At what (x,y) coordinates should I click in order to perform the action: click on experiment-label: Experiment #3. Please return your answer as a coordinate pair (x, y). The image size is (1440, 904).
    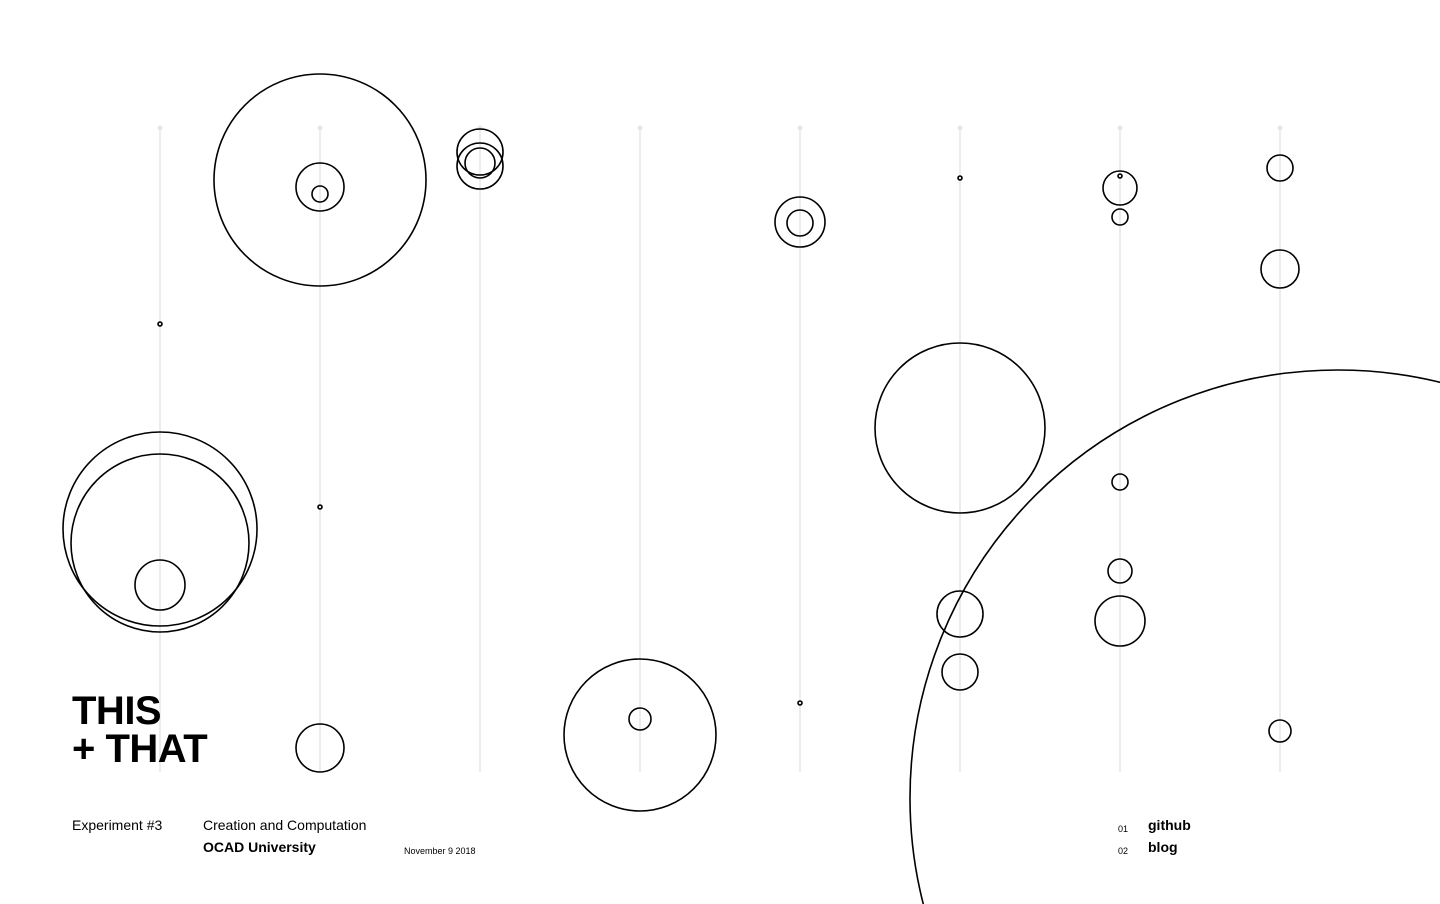
    Looking at the image, I should click on (117, 825).